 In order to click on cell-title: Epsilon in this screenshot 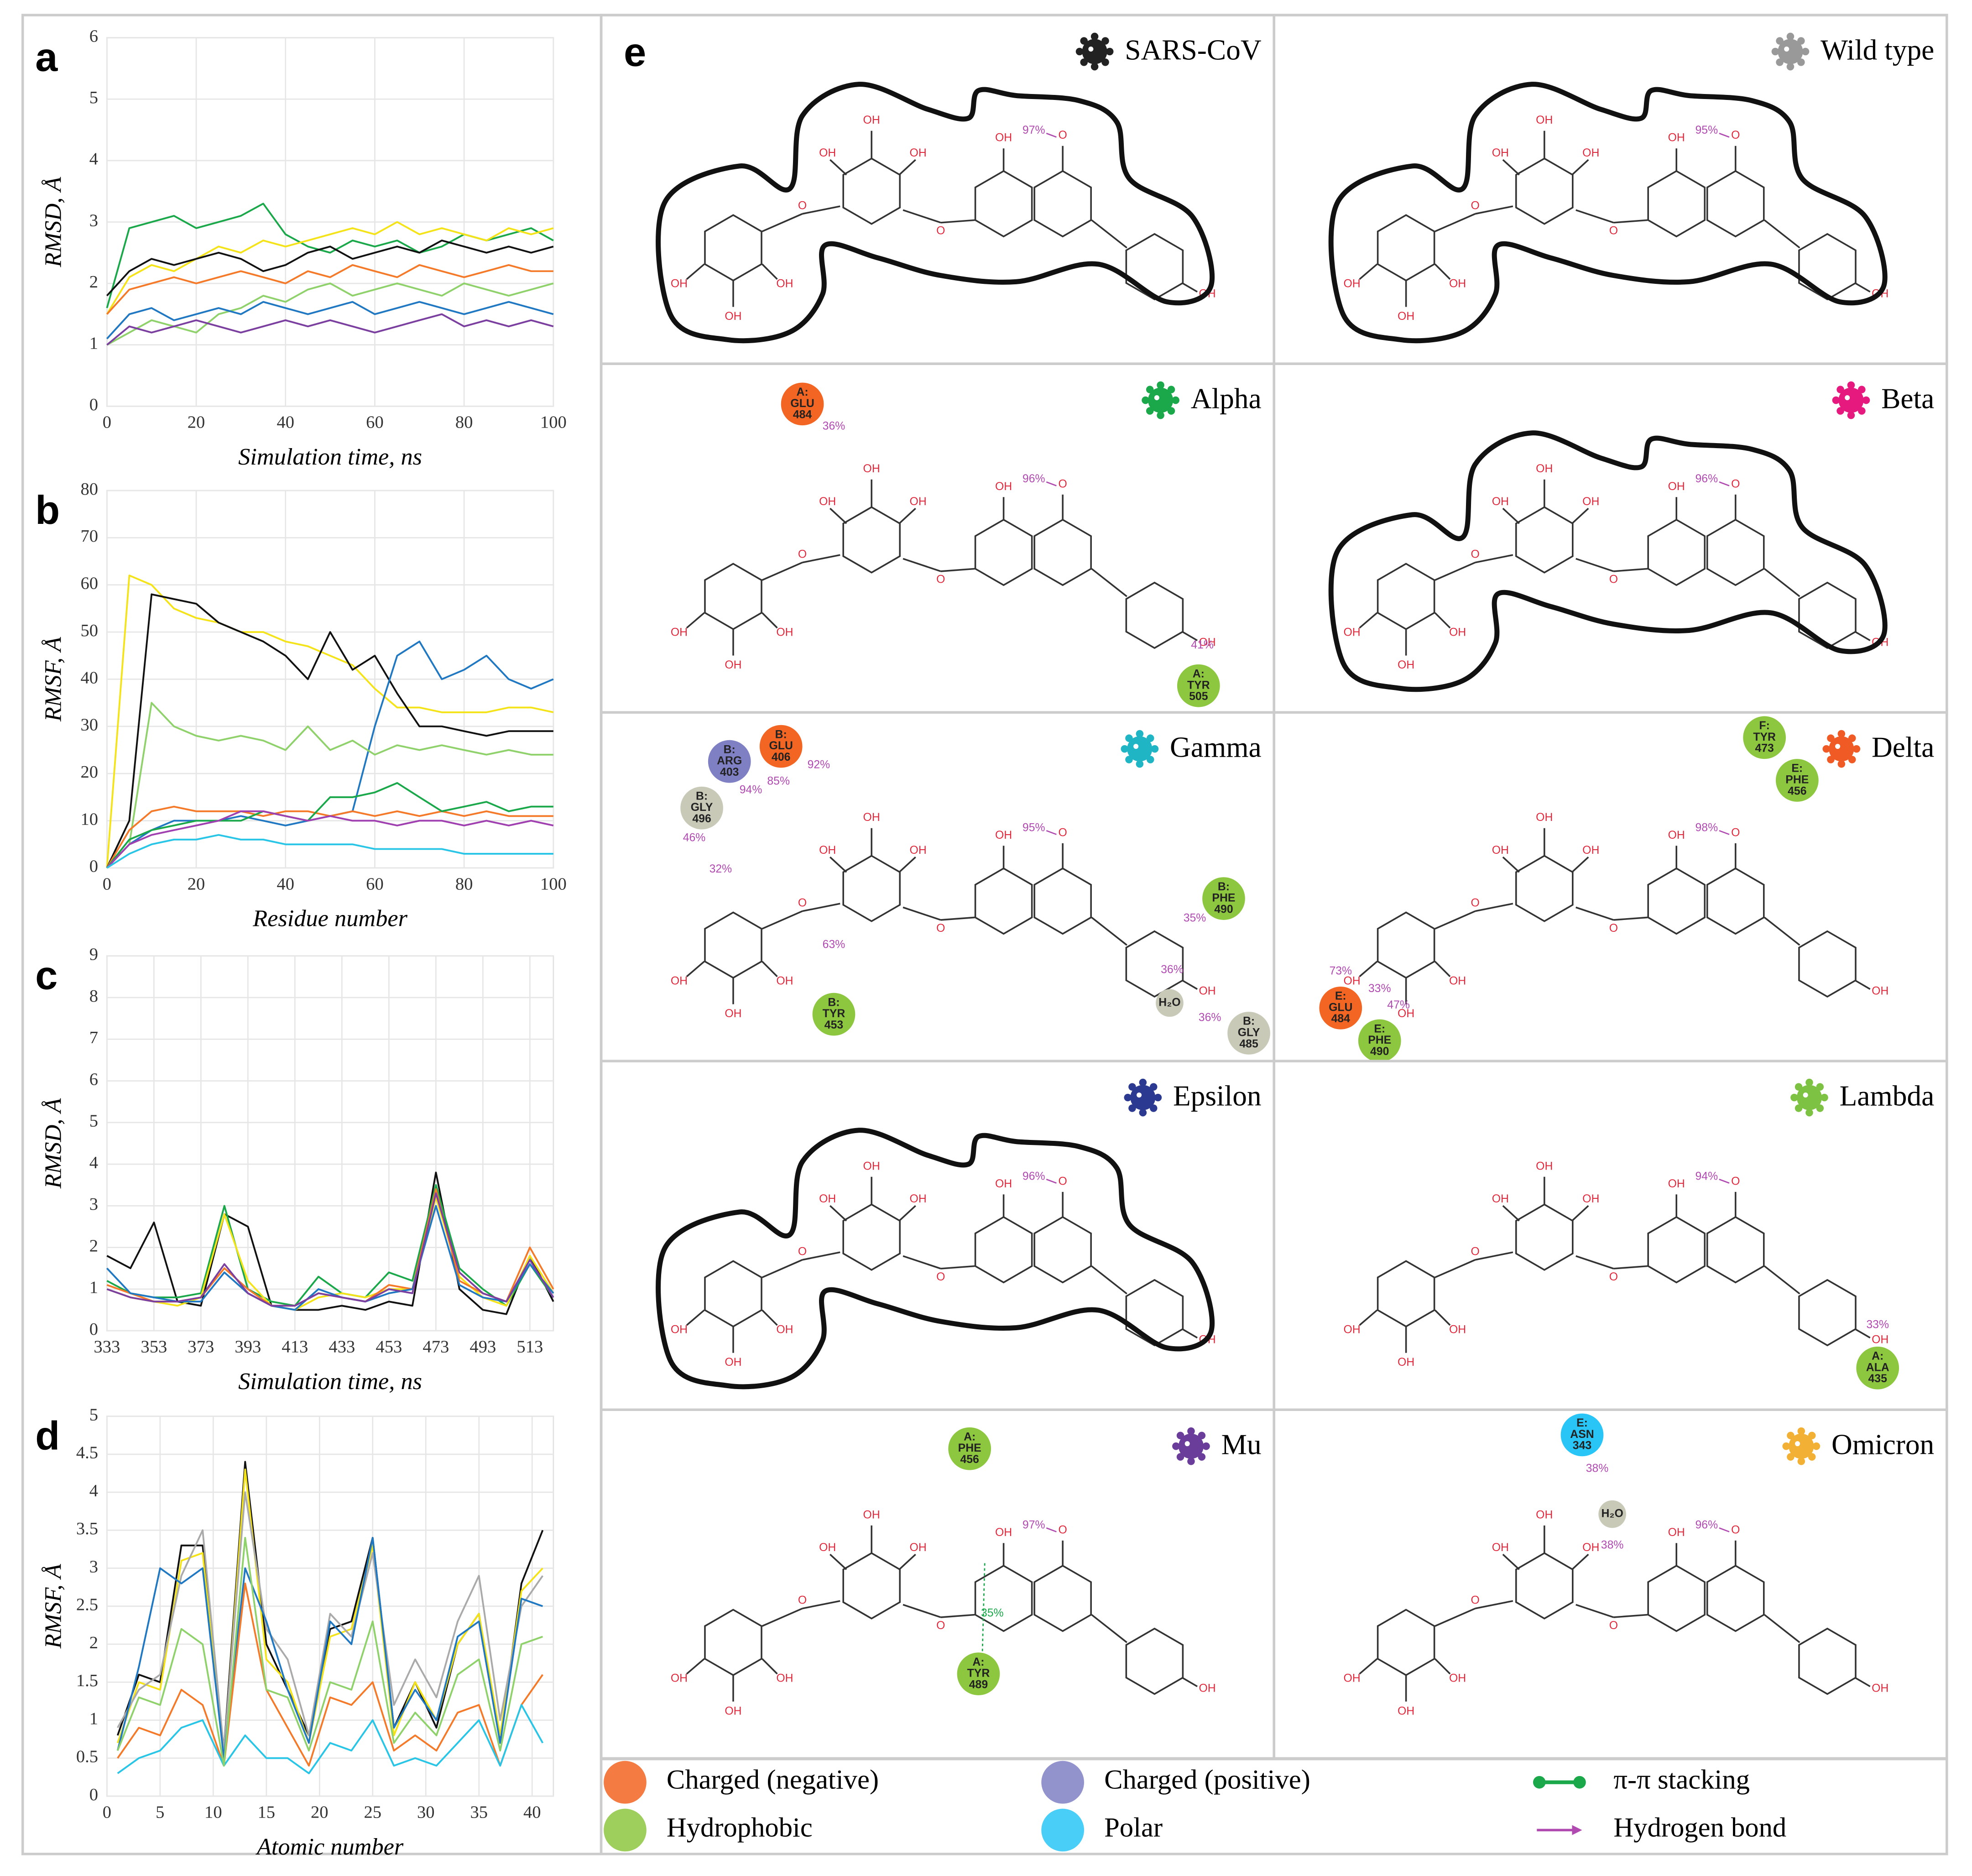, I will do `click(1217, 1096)`.